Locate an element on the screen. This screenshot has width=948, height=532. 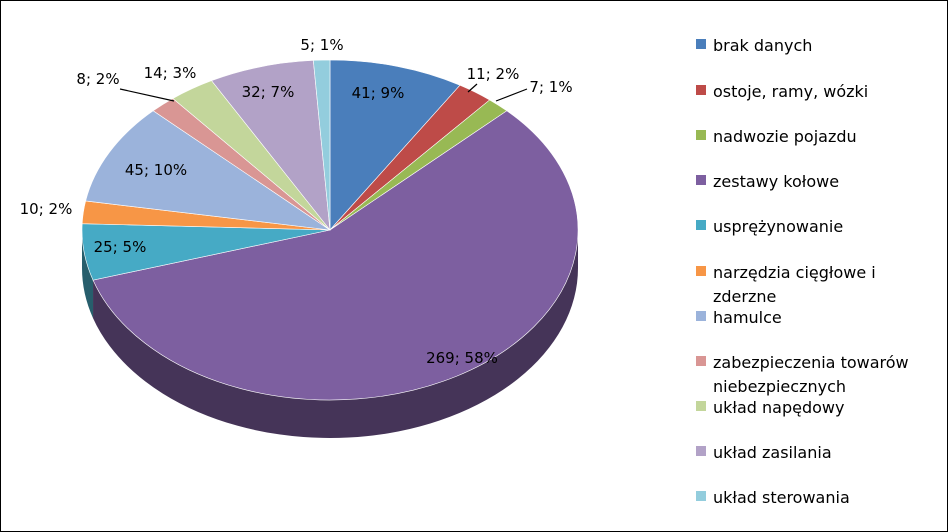
data-label-8: 14; 3% is located at coordinates (170, 73).